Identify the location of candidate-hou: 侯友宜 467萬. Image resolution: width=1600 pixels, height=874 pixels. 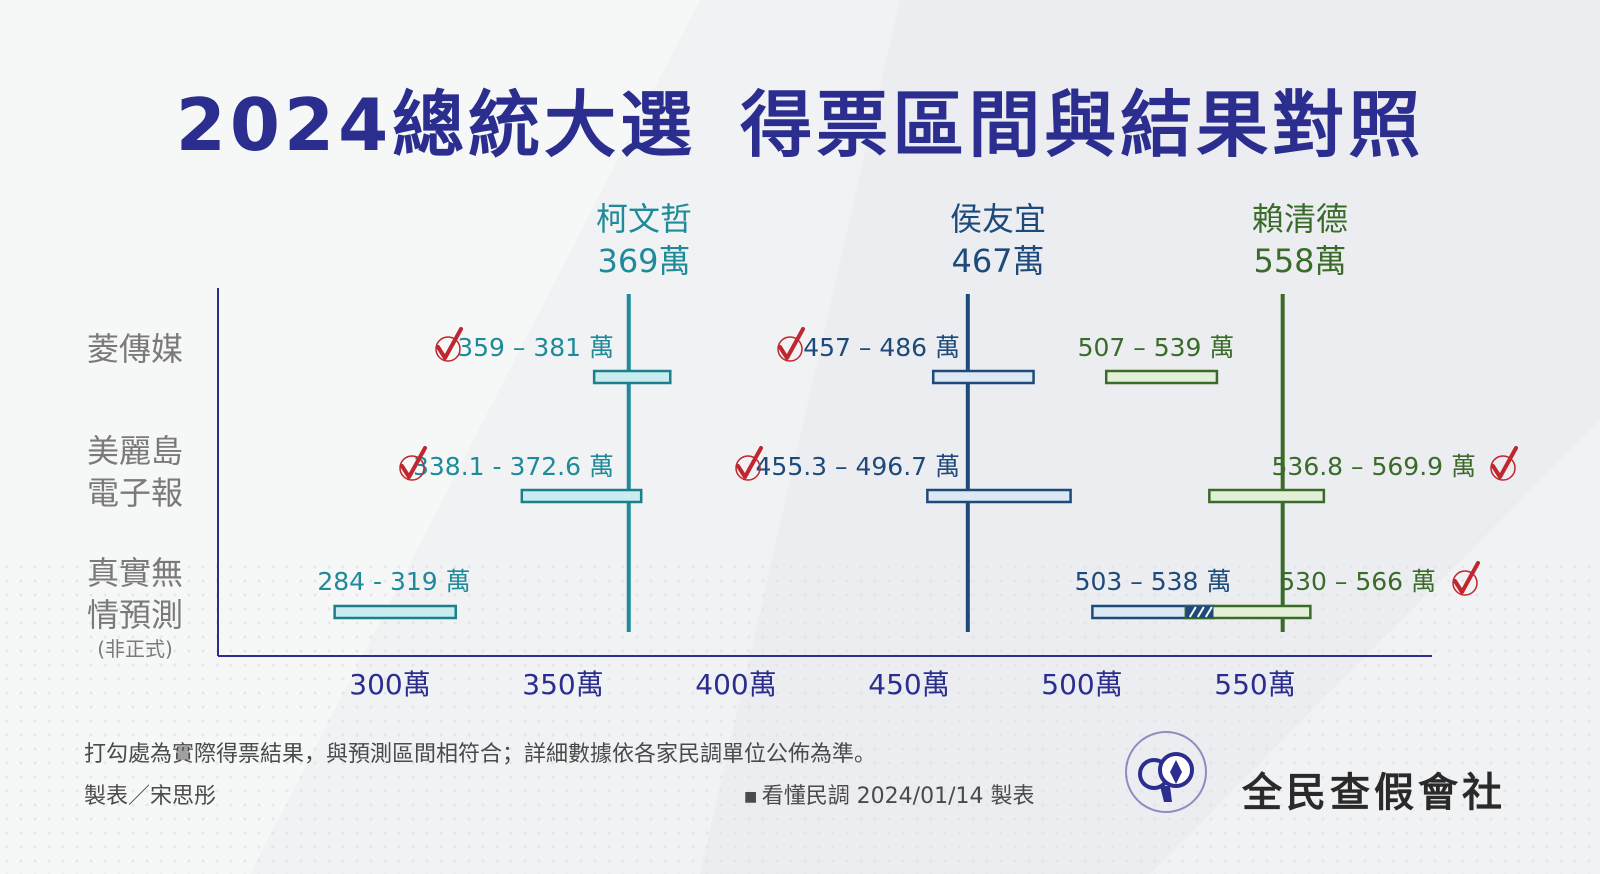
(998, 240).